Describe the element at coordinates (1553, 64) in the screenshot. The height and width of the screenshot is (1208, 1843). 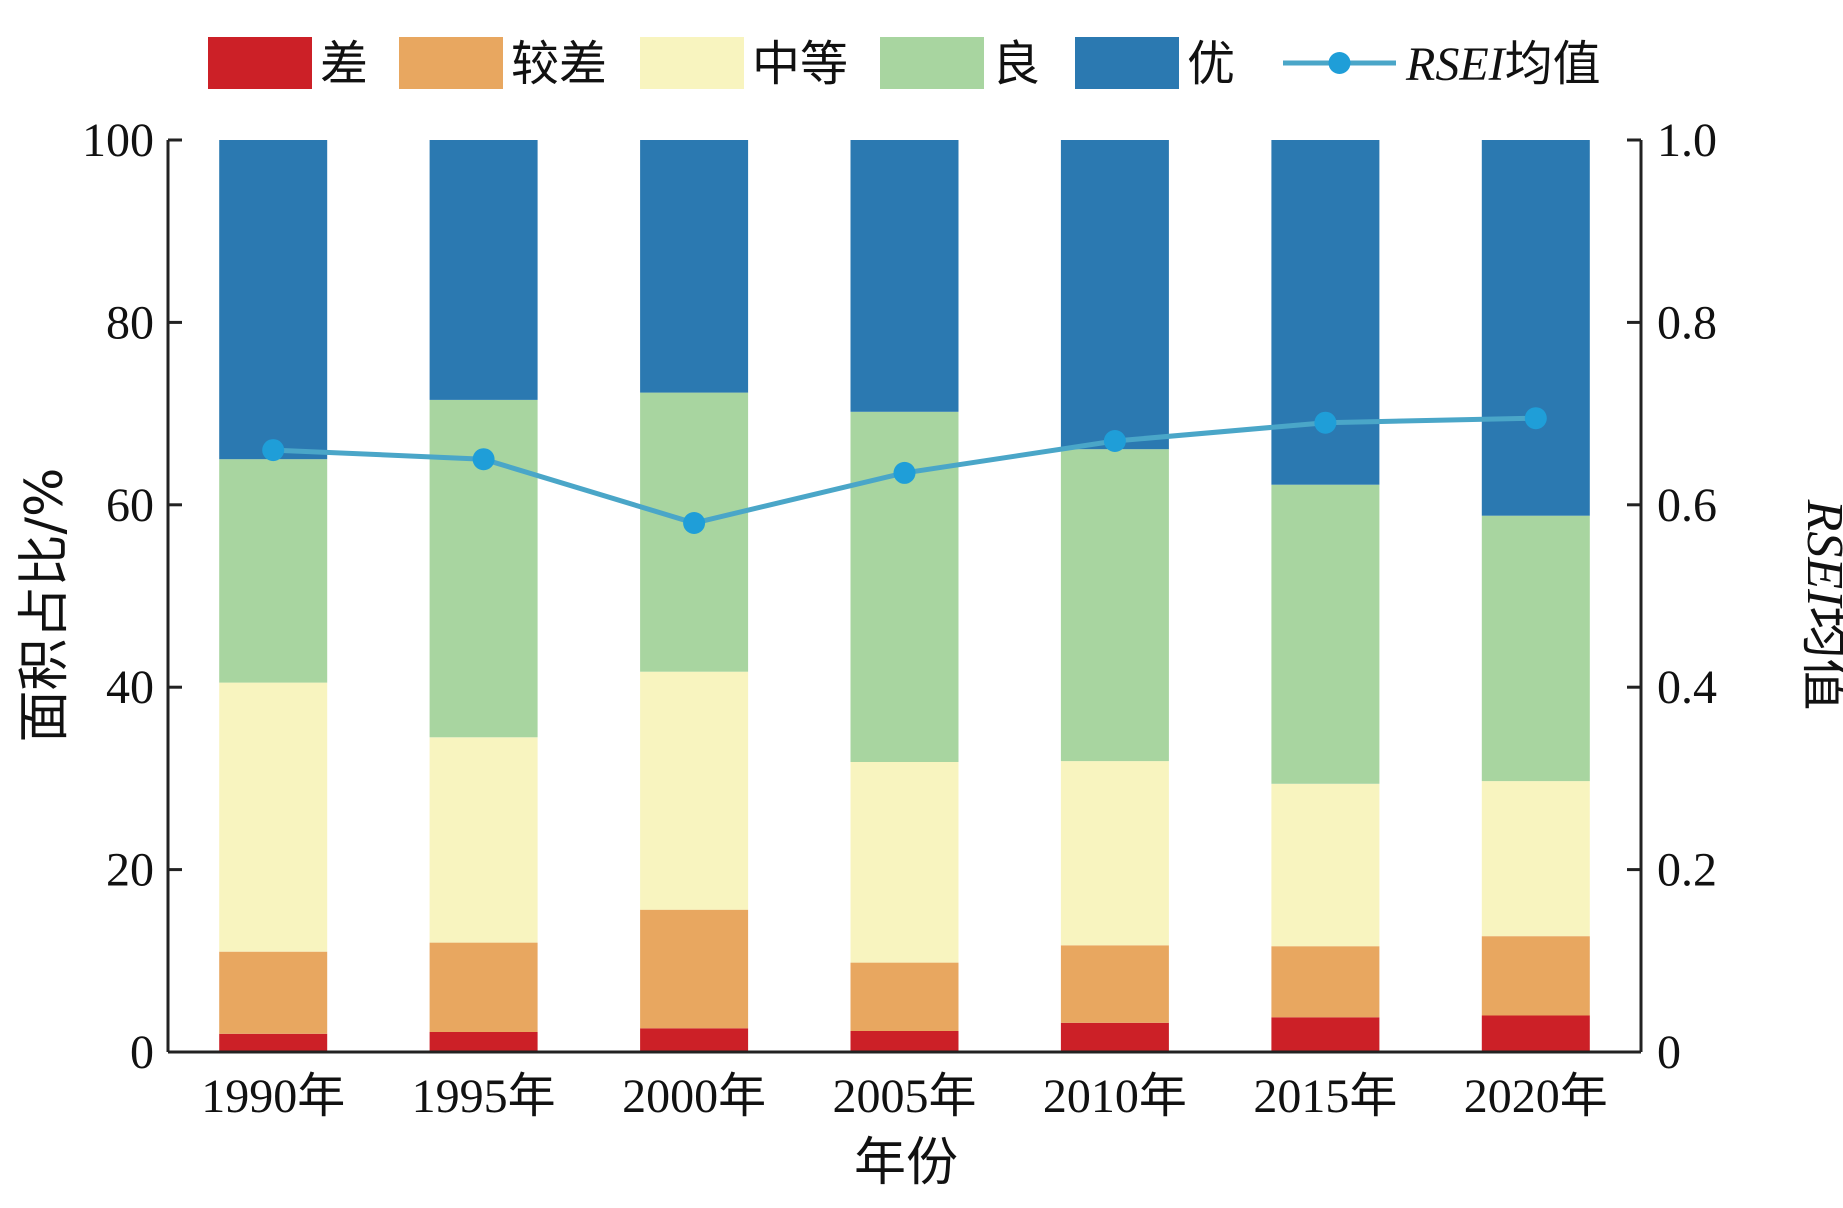
I see `legend-label-rsei-rest: 均值` at that location.